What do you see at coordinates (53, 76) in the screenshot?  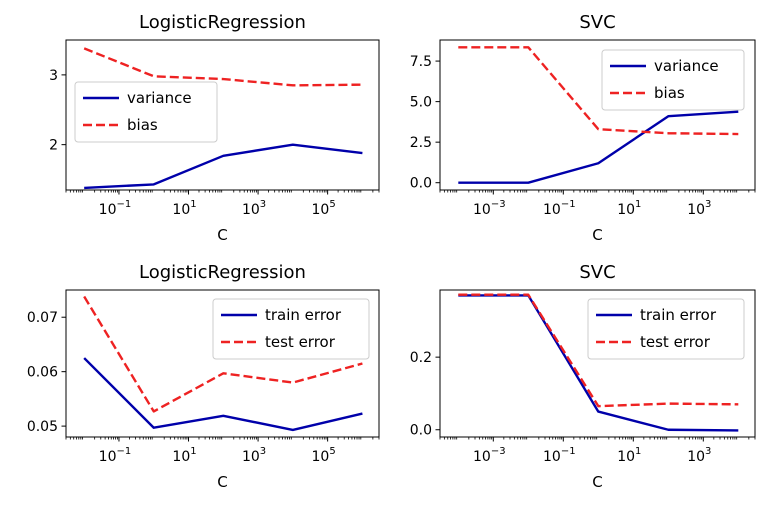 I see `y-tick-label: 3` at bounding box center [53, 76].